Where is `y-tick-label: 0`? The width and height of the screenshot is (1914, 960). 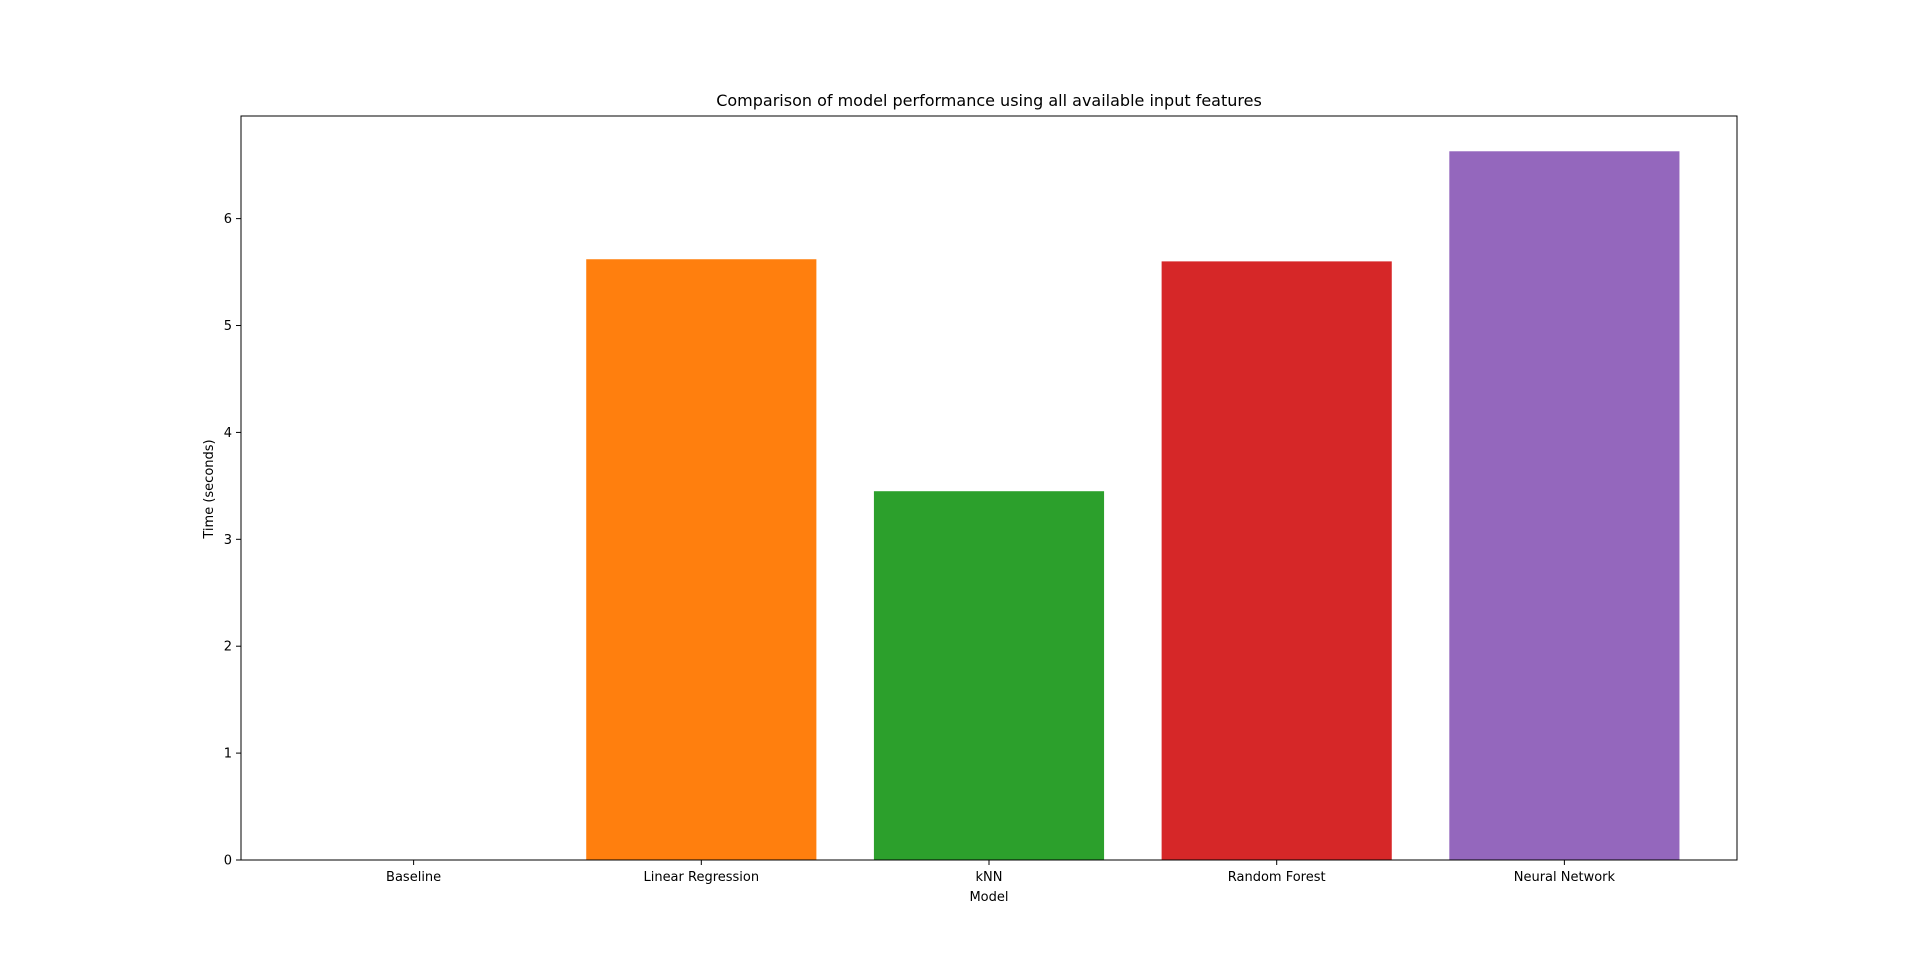
y-tick-label: 0 is located at coordinates (228, 861).